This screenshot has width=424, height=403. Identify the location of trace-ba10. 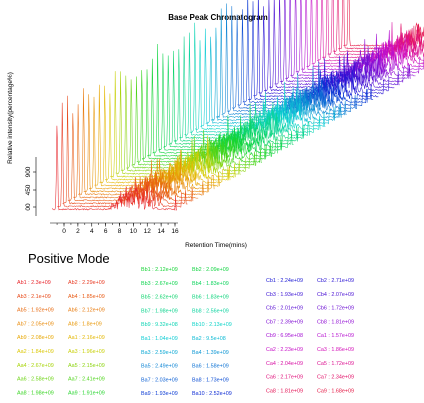
(310, 51).